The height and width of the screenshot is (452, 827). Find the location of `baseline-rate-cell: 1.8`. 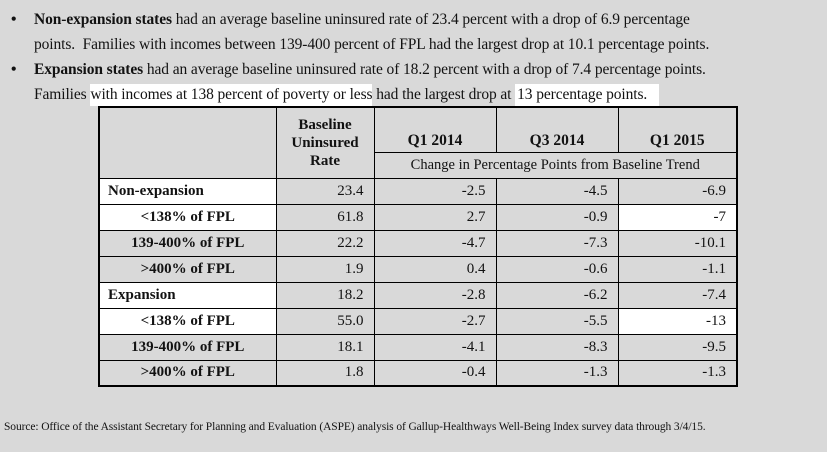

baseline-rate-cell: 1.8 is located at coordinates (325, 373).